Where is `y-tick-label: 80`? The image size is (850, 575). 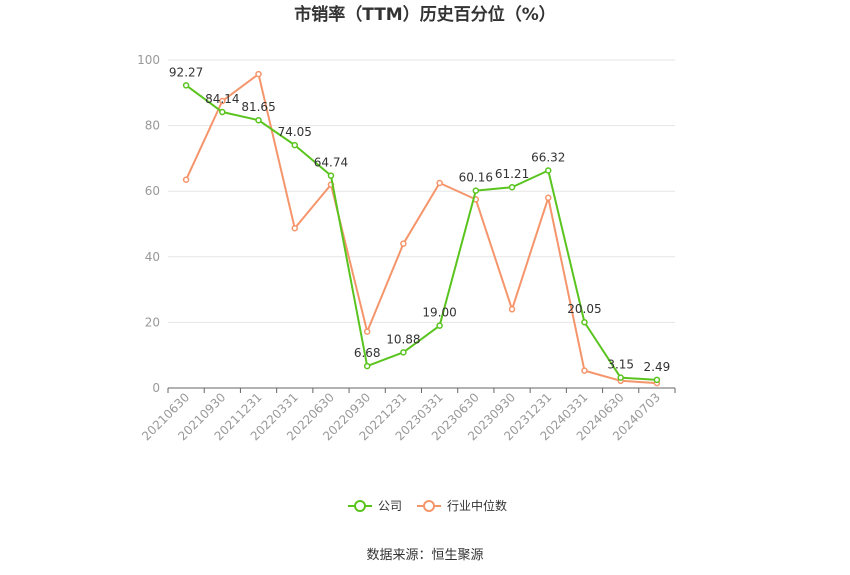 y-tick-label: 80 is located at coordinates (152, 126).